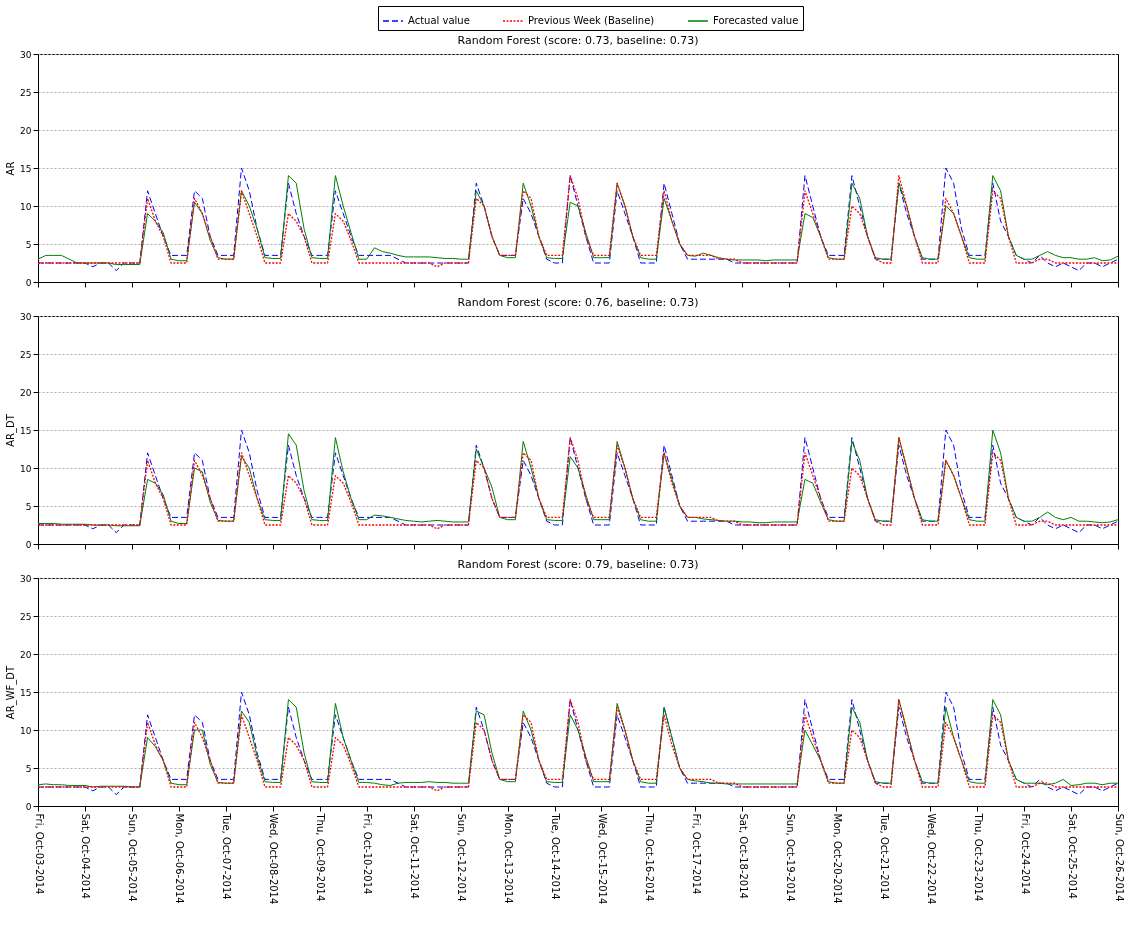 The image size is (1139, 925). What do you see at coordinates (321, 857) in the screenshot?
I see `x-tick-label: Thu, Oct-09-2014` at bounding box center [321, 857].